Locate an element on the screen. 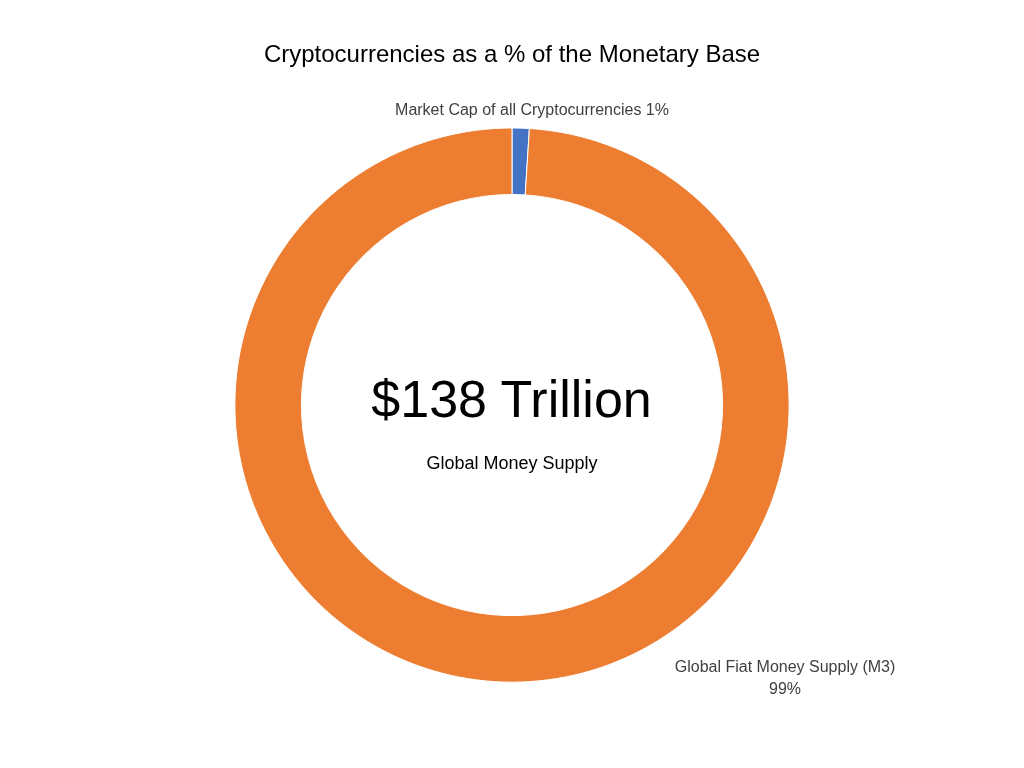 The width and height of the screenshot is (1024, 768). text: Global Money Supply is located at coordinates (512, 462).